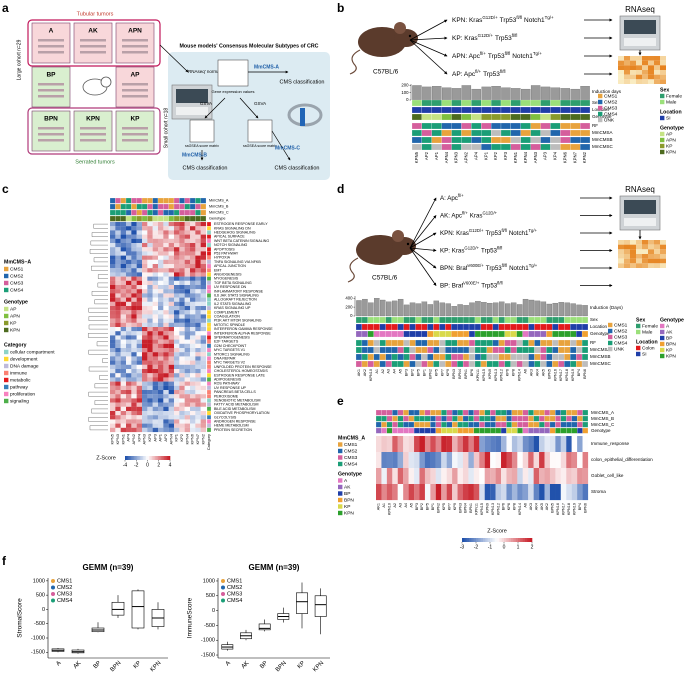  Describe the element at coordinates (621, 331) in the screenshot. I see `legend-label: CMS2` at that location.